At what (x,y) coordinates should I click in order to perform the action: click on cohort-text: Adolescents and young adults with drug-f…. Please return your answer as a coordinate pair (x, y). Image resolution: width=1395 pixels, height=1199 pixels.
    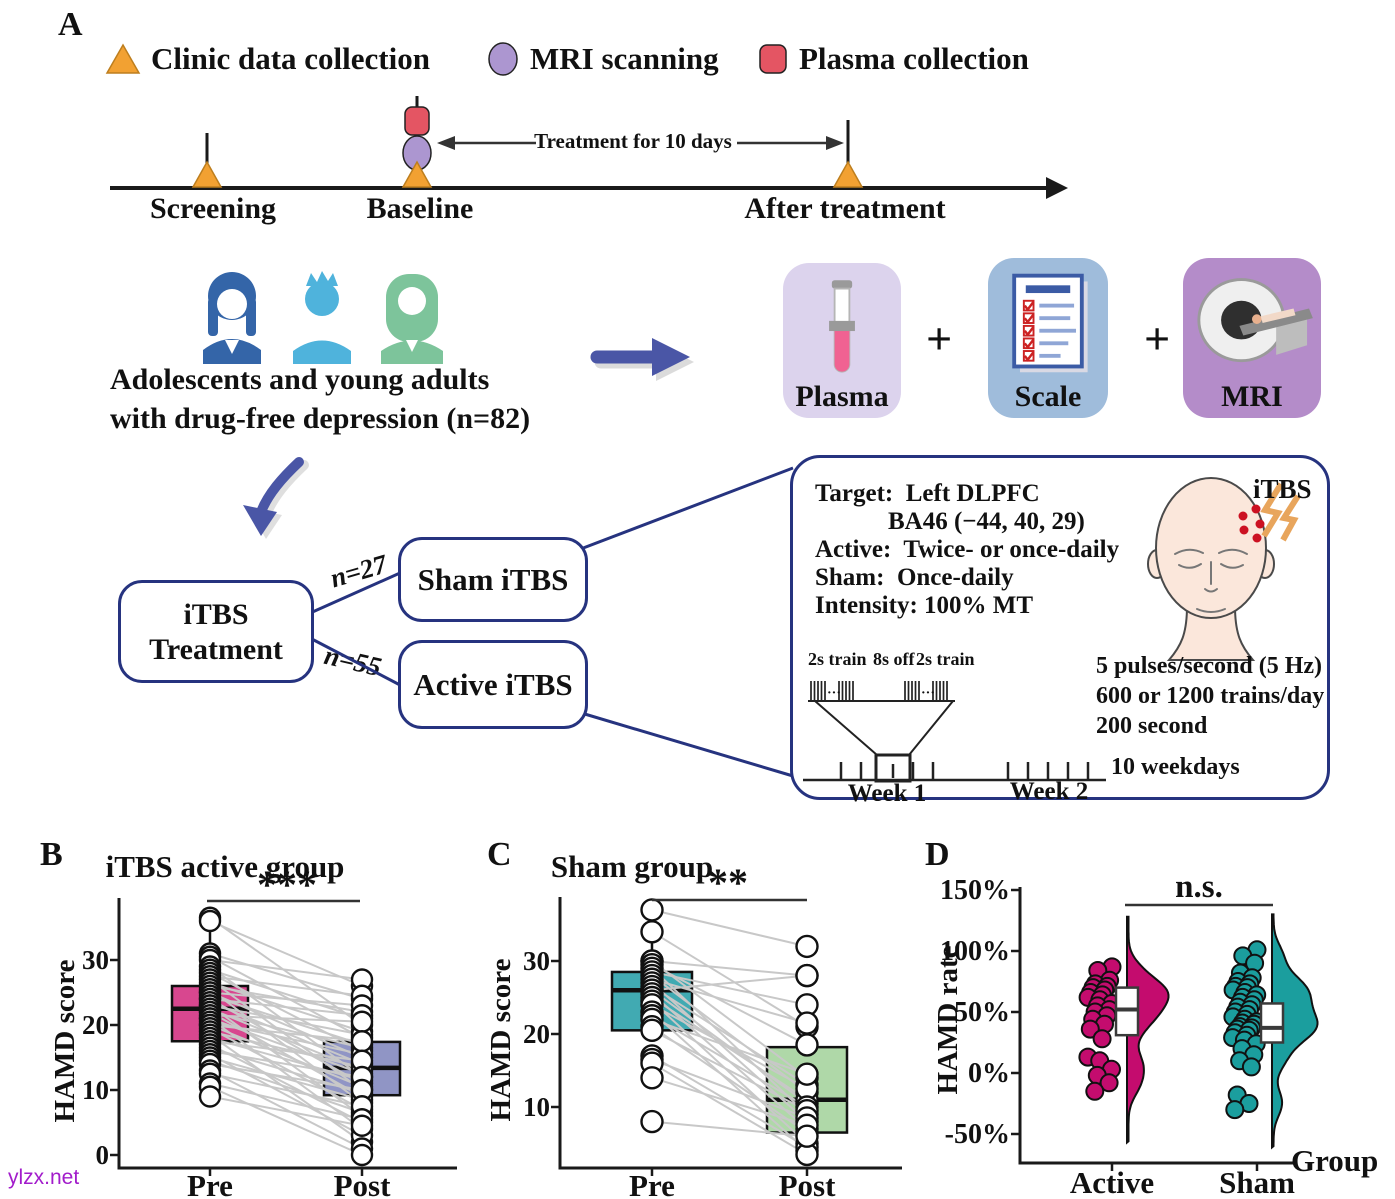
    Looking at the image, I should click on (320, 399).